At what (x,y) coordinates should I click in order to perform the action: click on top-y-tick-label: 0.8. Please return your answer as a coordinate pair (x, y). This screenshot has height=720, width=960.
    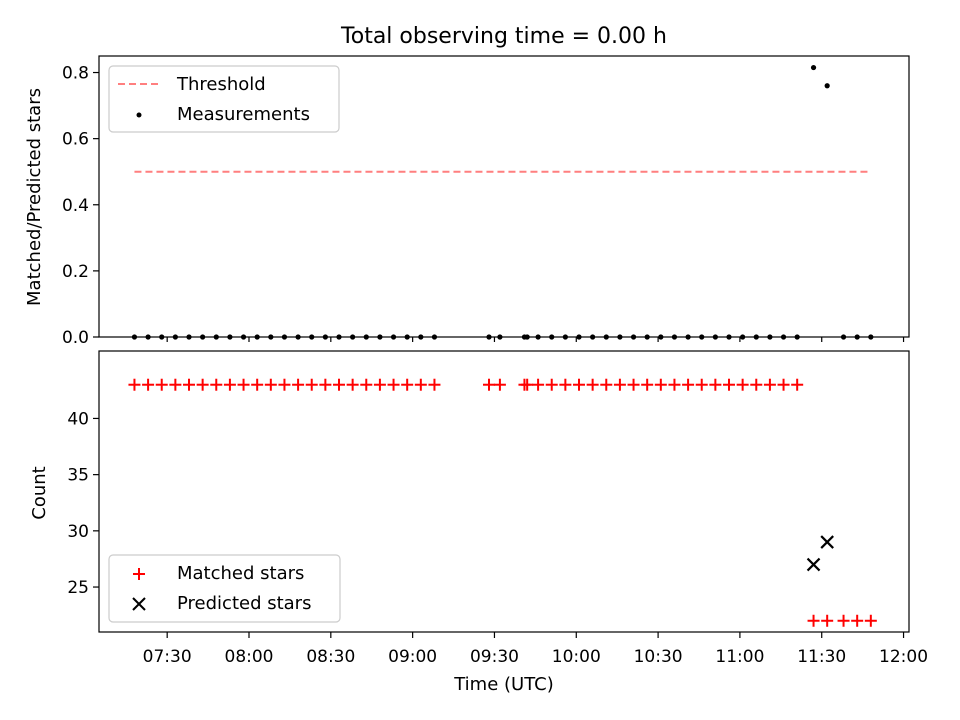
    Looking at the image, I should click on (75, 74).